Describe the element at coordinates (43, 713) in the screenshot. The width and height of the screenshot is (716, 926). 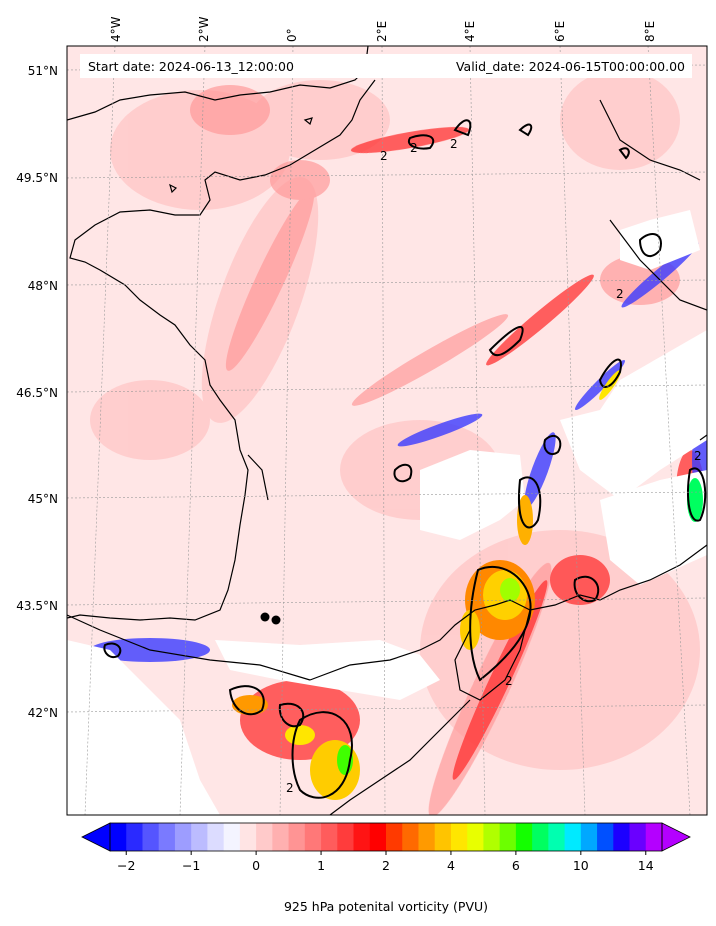
I see `lat-label: 42°N` at that location.